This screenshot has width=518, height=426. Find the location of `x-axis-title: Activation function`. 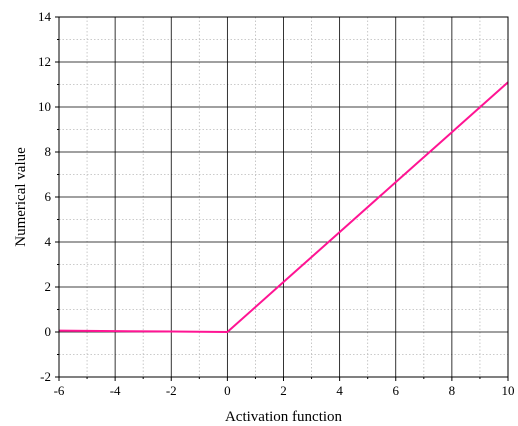

x-axis-title: Activation function is located at coordinates (284, 417).